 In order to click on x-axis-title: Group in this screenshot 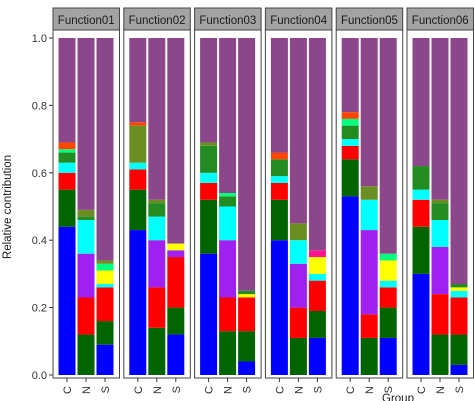, I will do `click(398, 397)`.